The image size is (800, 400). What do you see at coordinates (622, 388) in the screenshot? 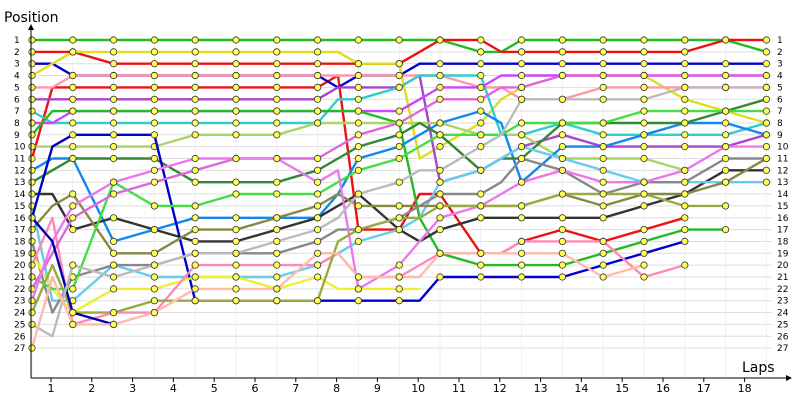
I see `x-tick-label: 15` at bounding box center [622, 388].